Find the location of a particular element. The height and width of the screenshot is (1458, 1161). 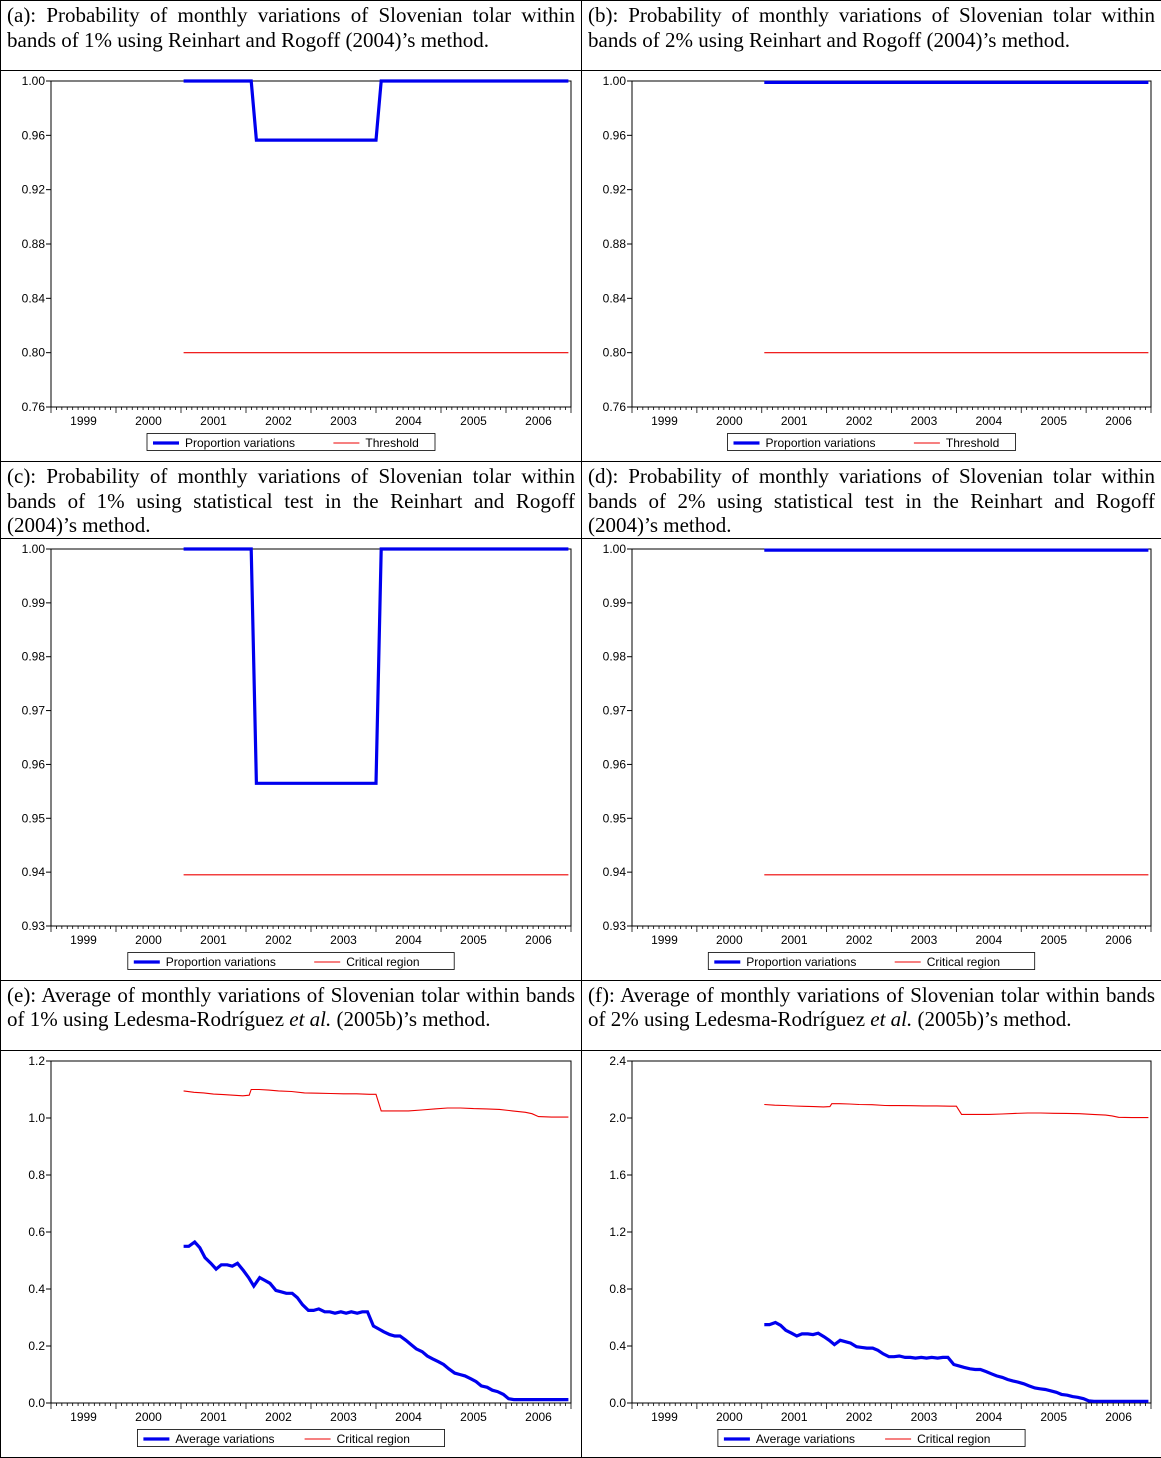

y-tick-label: 2.4 is located at coordinates (617, 1061).